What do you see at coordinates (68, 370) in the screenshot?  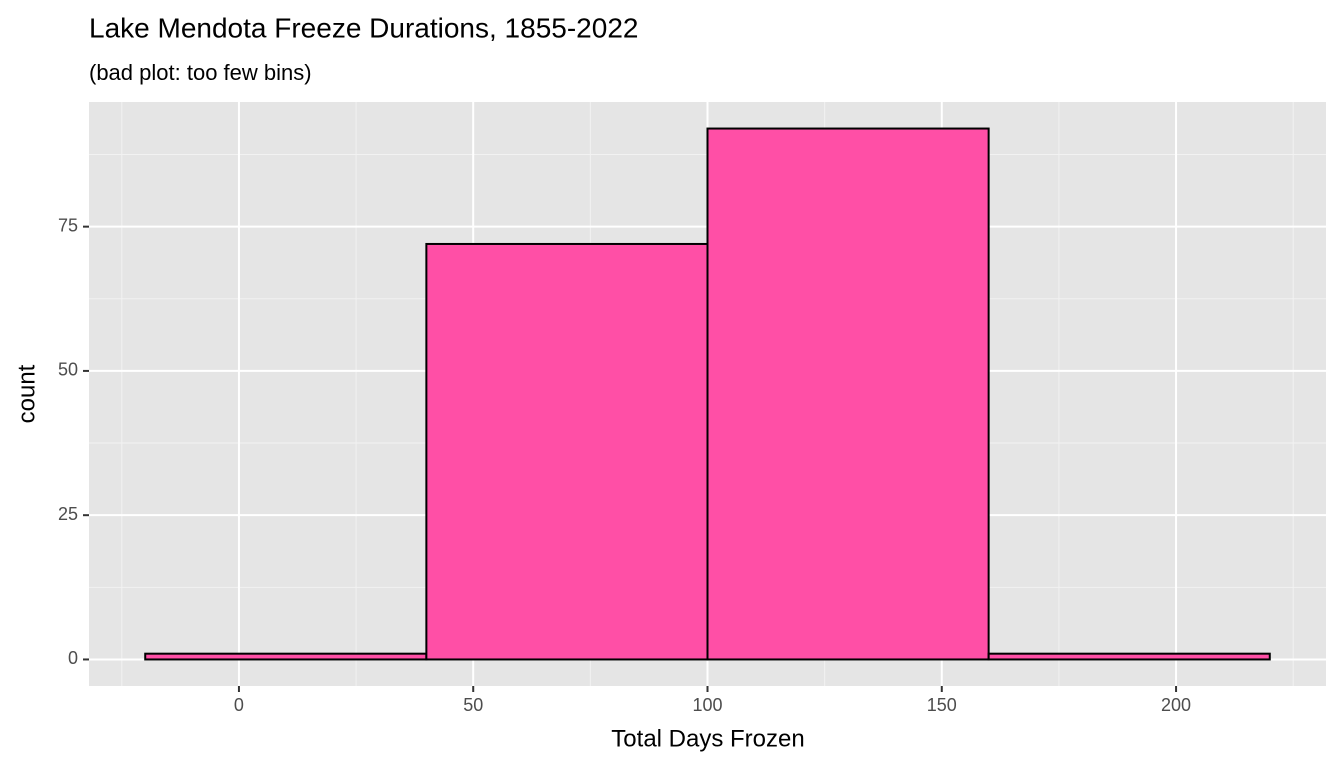 I see `y-tick-label: 50` at bounding box center [68, 370].